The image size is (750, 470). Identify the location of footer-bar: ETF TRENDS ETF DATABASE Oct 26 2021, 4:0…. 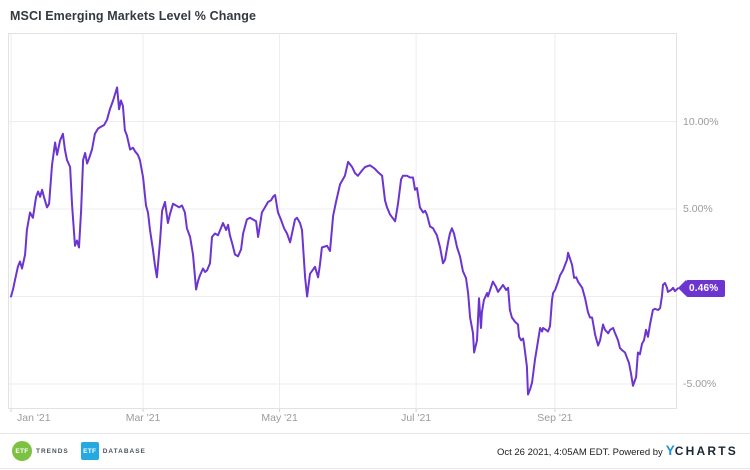
(375, 451).